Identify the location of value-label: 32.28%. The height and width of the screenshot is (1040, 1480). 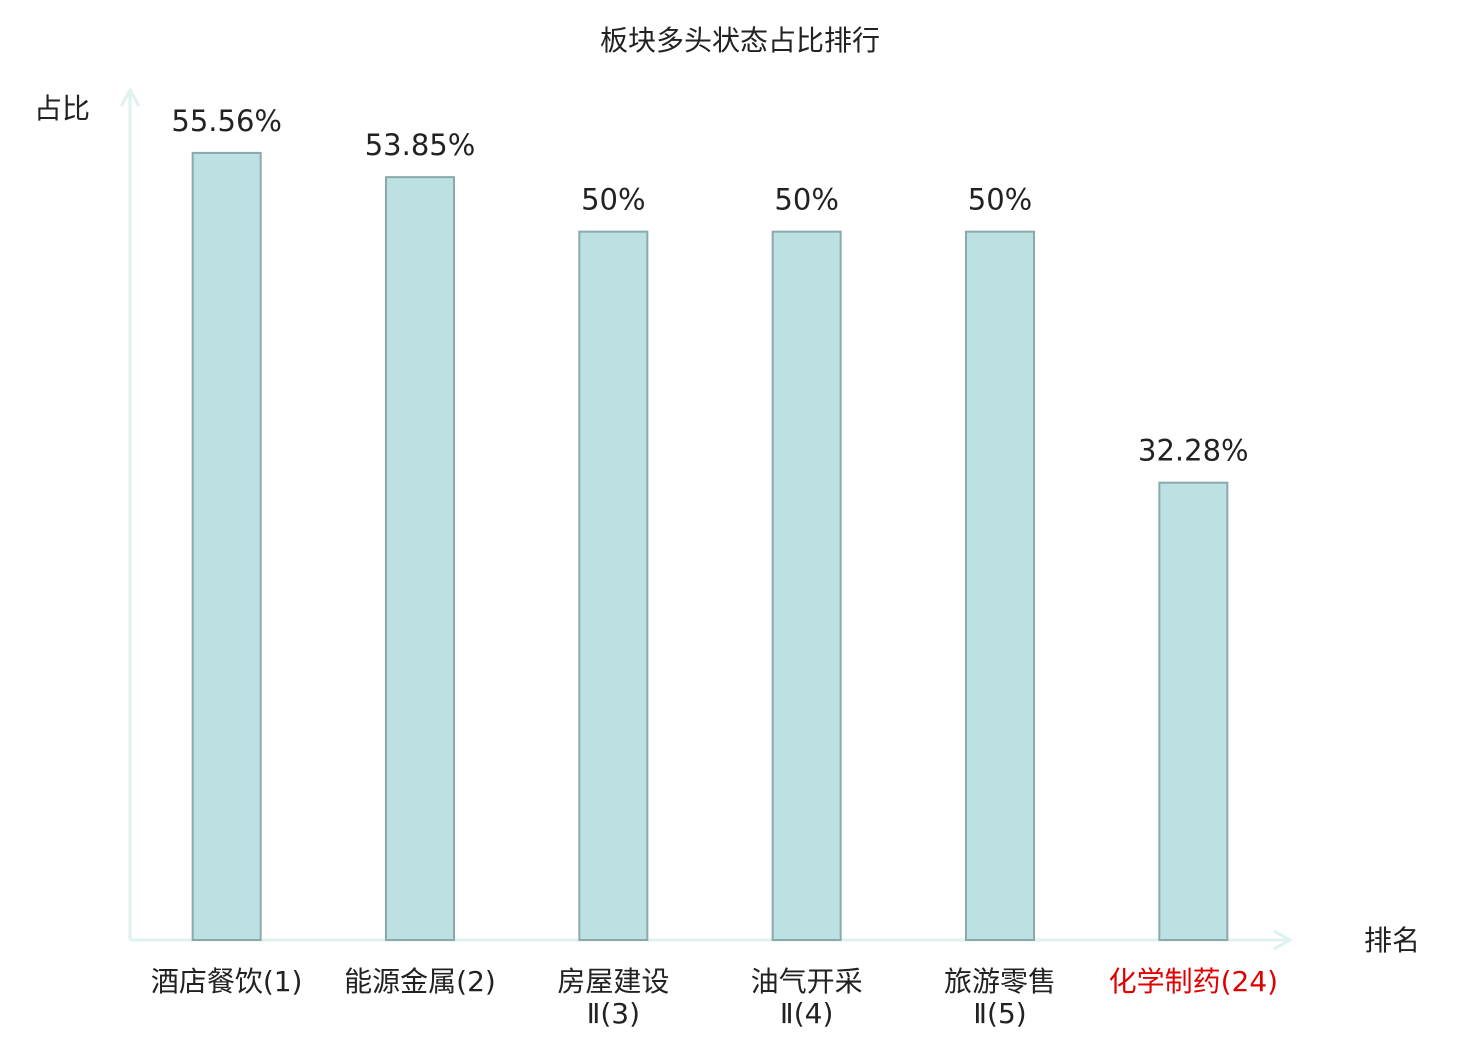
(1193, 451).